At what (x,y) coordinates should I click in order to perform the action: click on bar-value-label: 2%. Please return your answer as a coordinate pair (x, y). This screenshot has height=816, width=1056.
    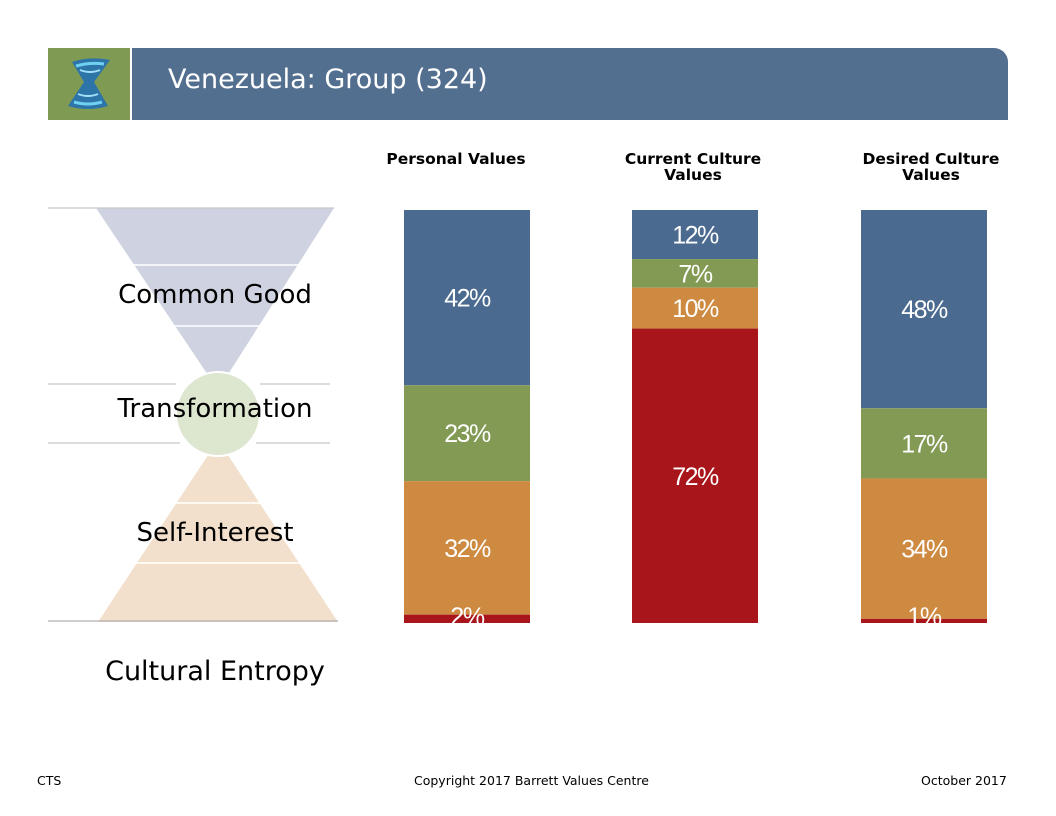
    Looking at the image, I should click on (467, 617).